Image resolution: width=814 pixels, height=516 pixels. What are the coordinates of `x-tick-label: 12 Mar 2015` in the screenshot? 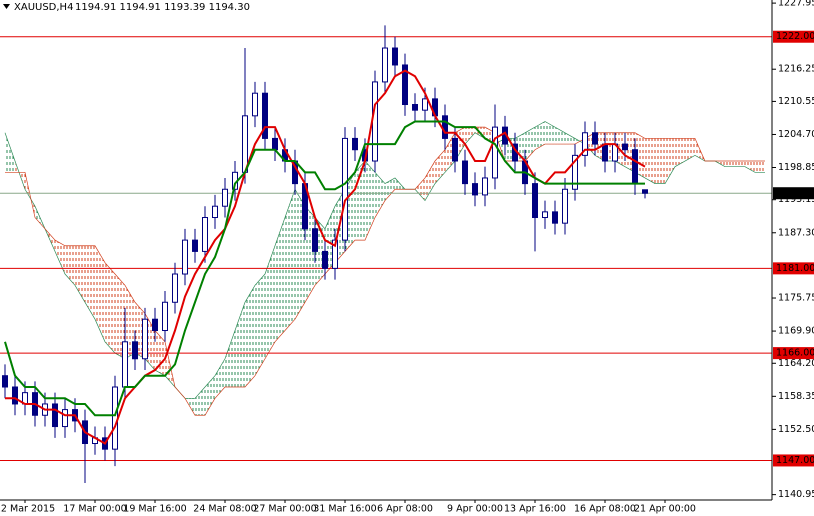 It's located at (27, 509).